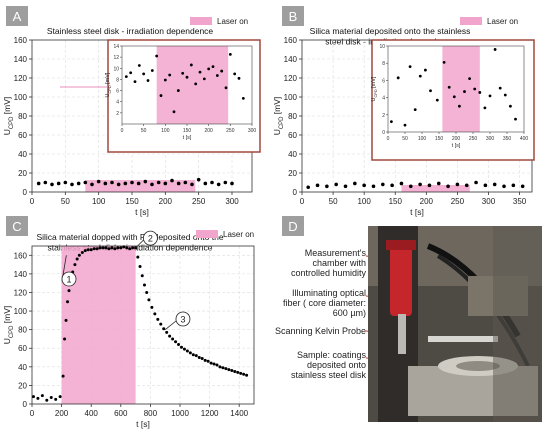 Image resolution: width=550 pixels, height=431 pixels. I want to click on y-tick-label-1: 20, so click(22, 173).